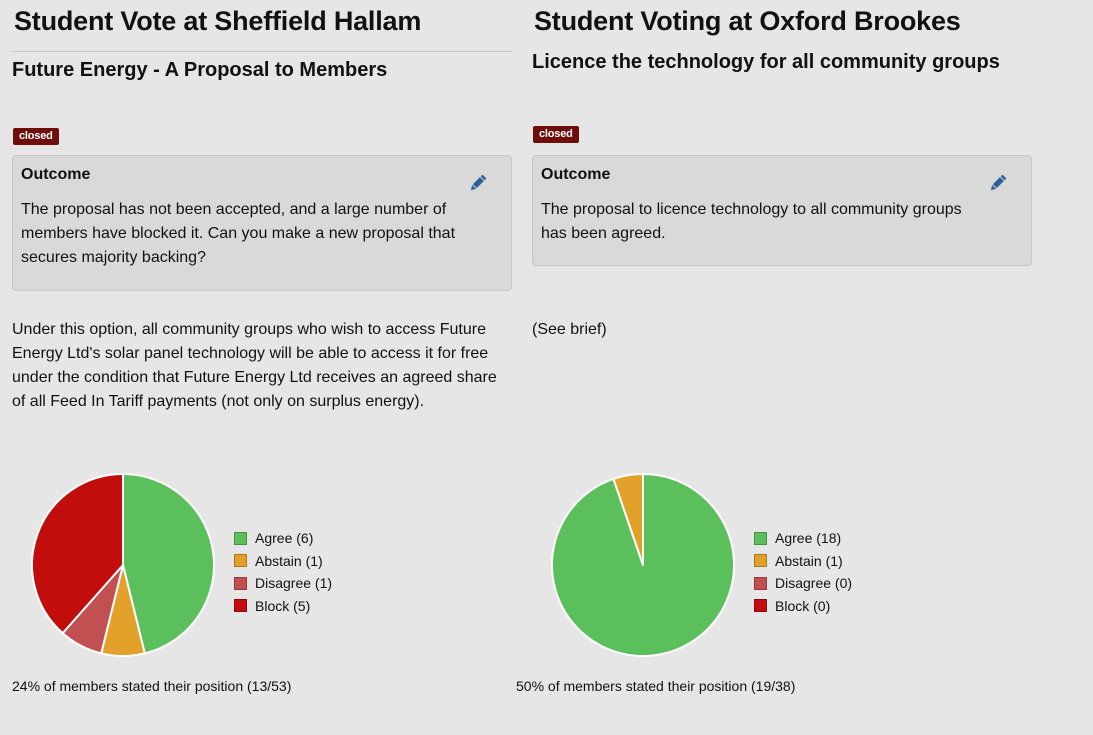 This screenshot has width=1093, height=735. I want to click on legend-label: Agree (6), so click(284, 538).